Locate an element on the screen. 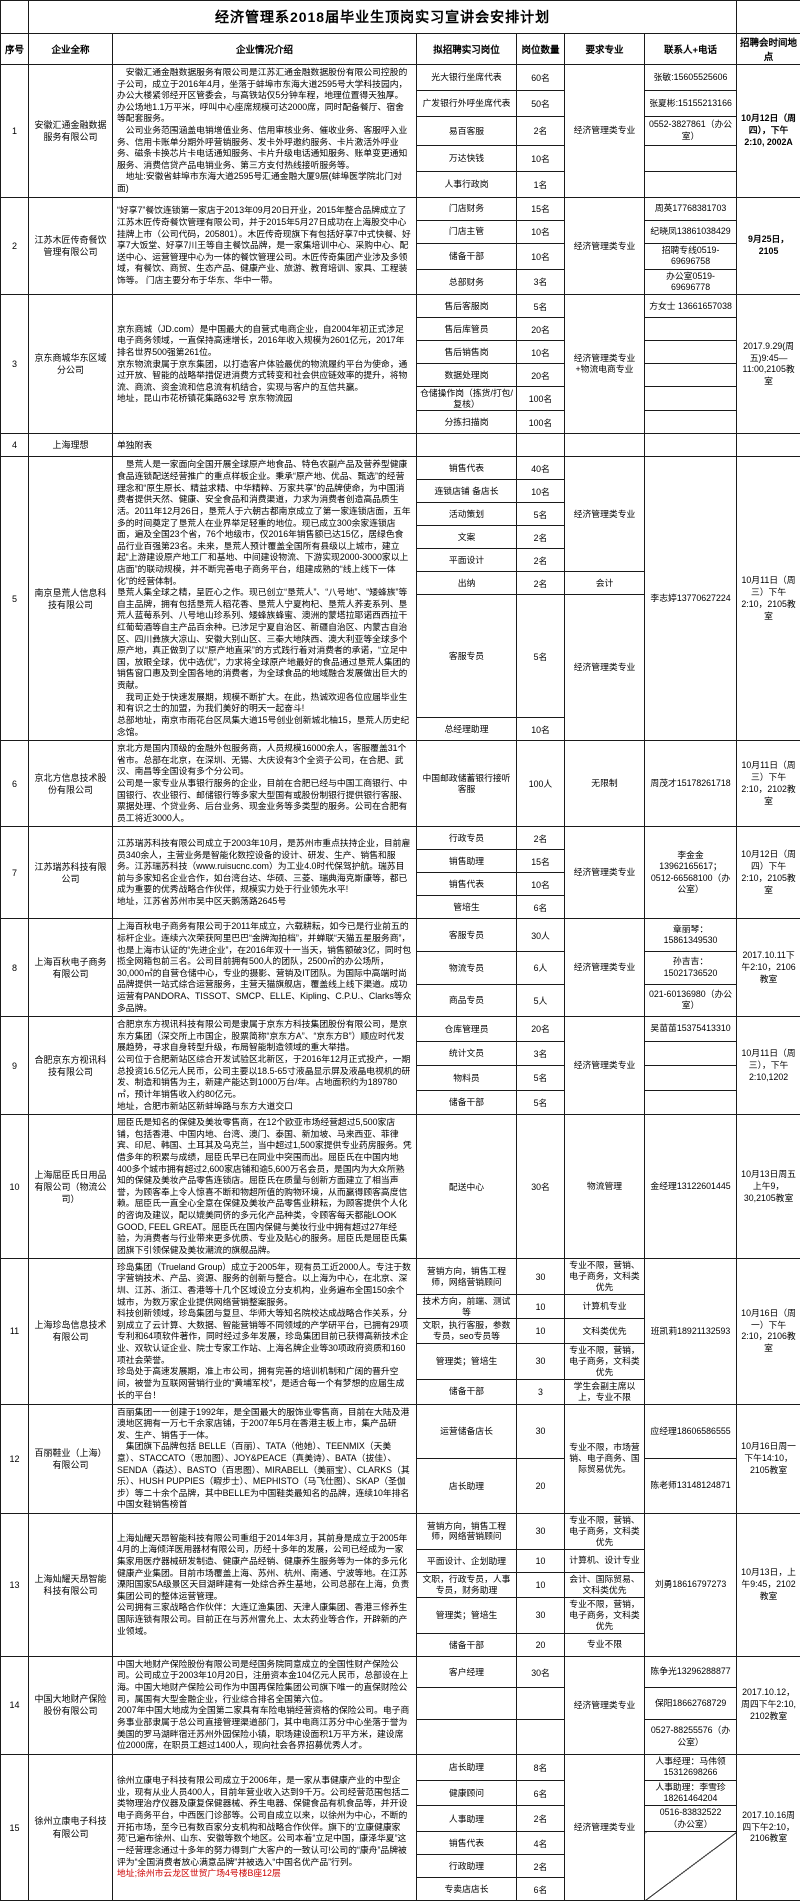 This screenshot has height=1901, width=800. intro-paragraph: 地址;徐州市云龙区世贸广场4号楼B座12层 is located at coordinates (264, 1874).